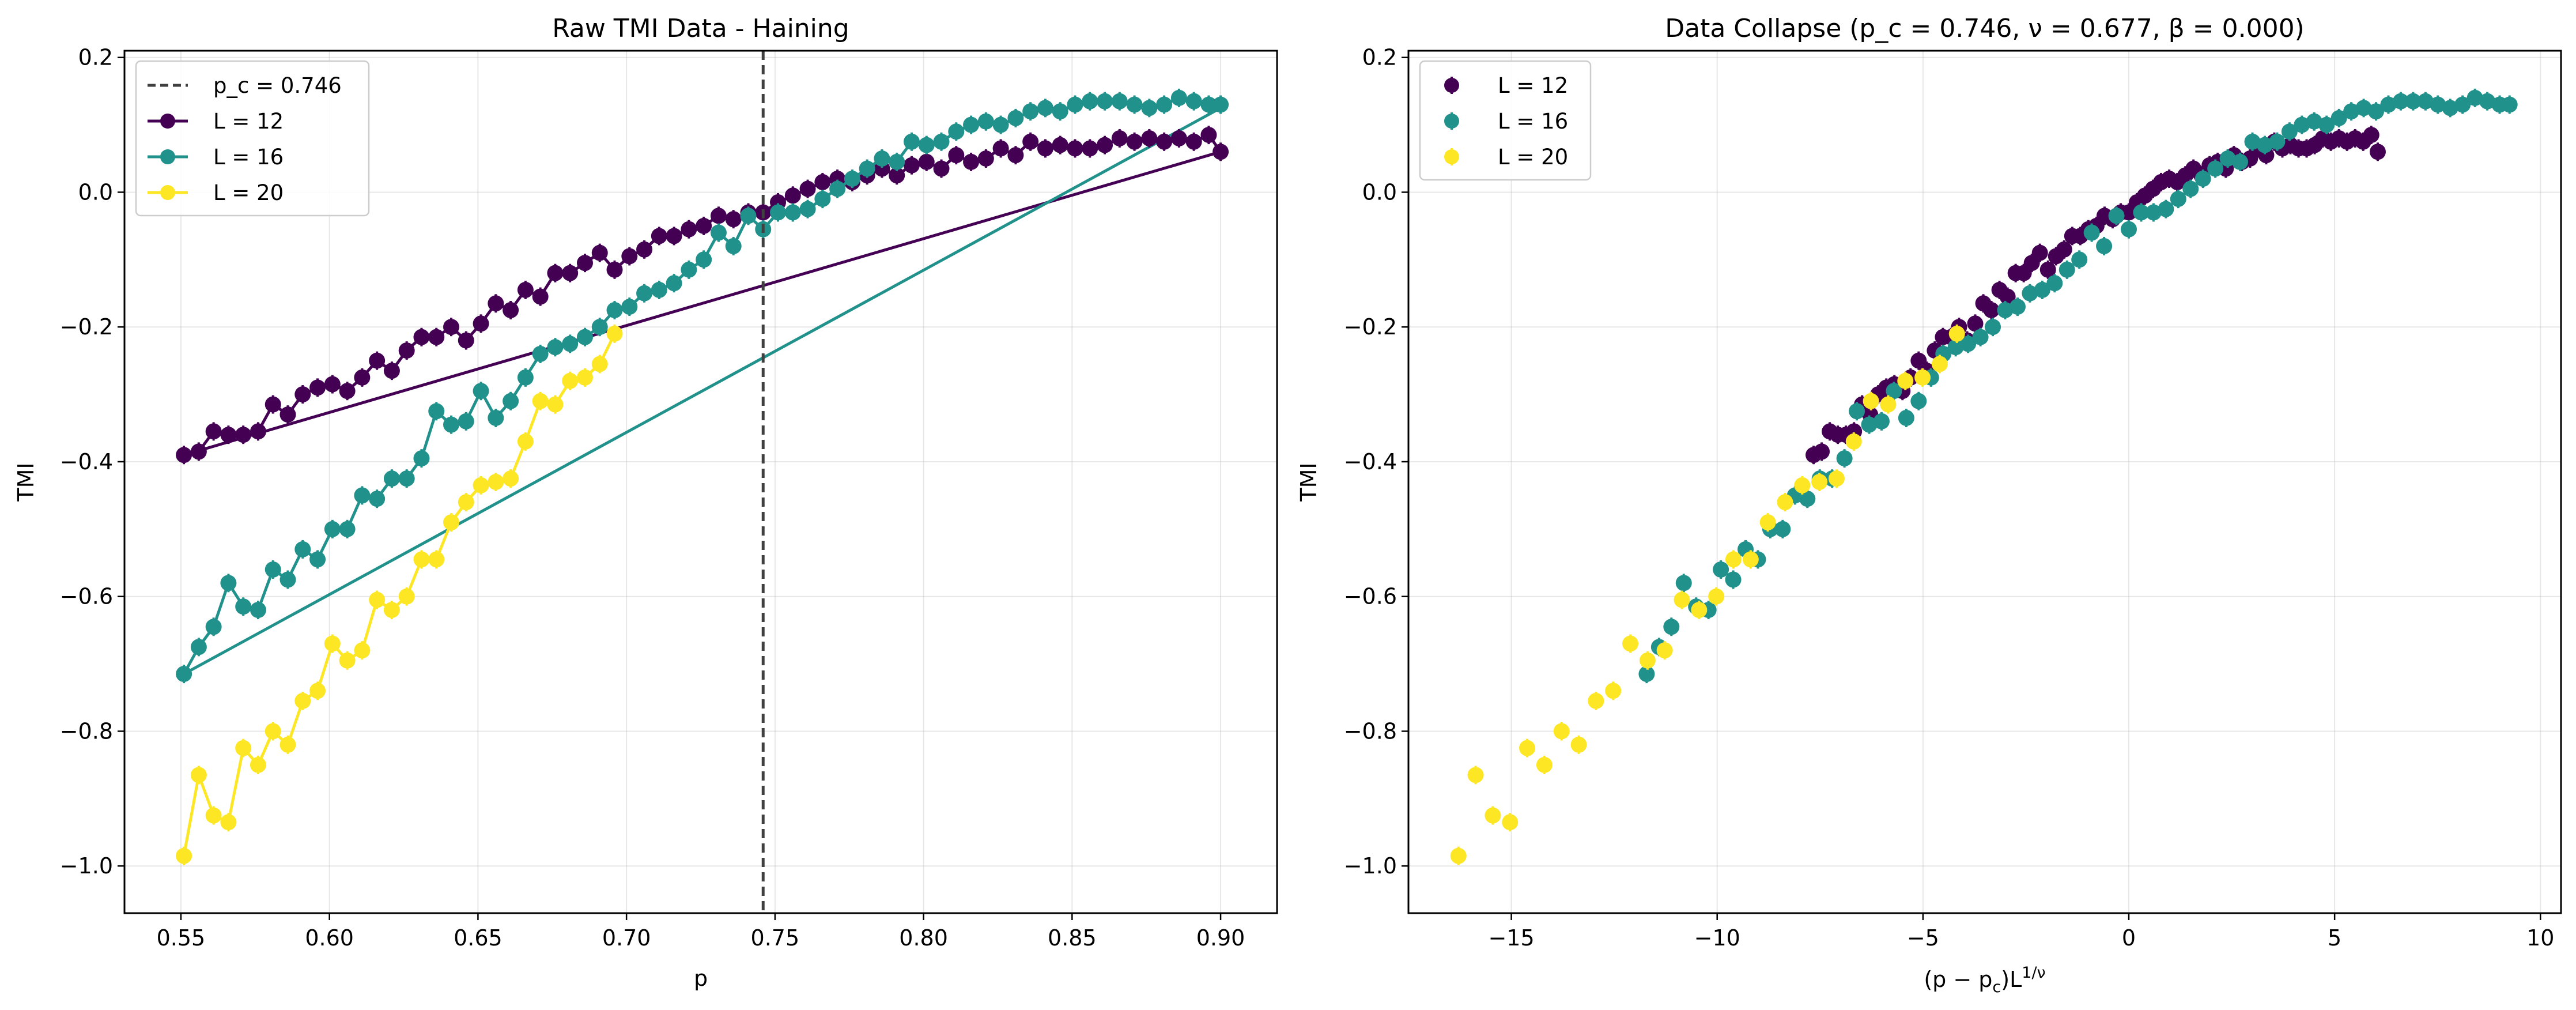  I want to click on collapse-ytick-label: 0.0, so click(1380, 192).